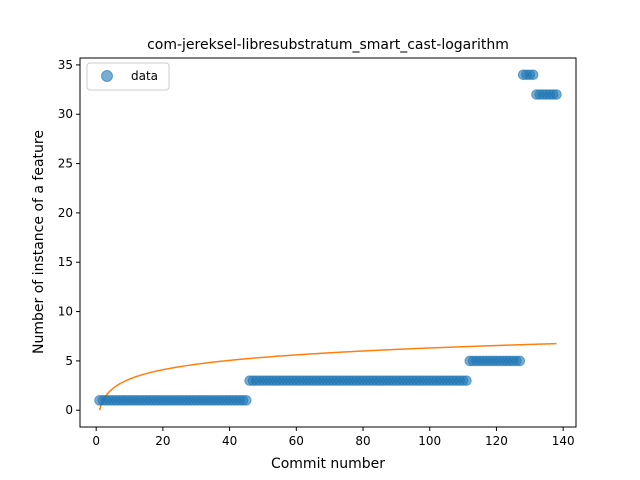  What do you see at coordinates (69, 410) in the screenshot?
I see `y-tick-label: 0` at bounding box center [69, 410].